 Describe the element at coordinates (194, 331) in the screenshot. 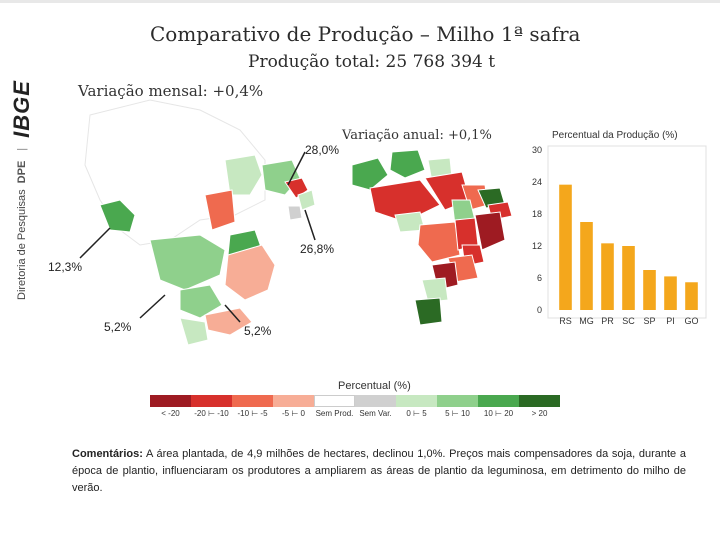

I see `map-state-south-light` at that location.